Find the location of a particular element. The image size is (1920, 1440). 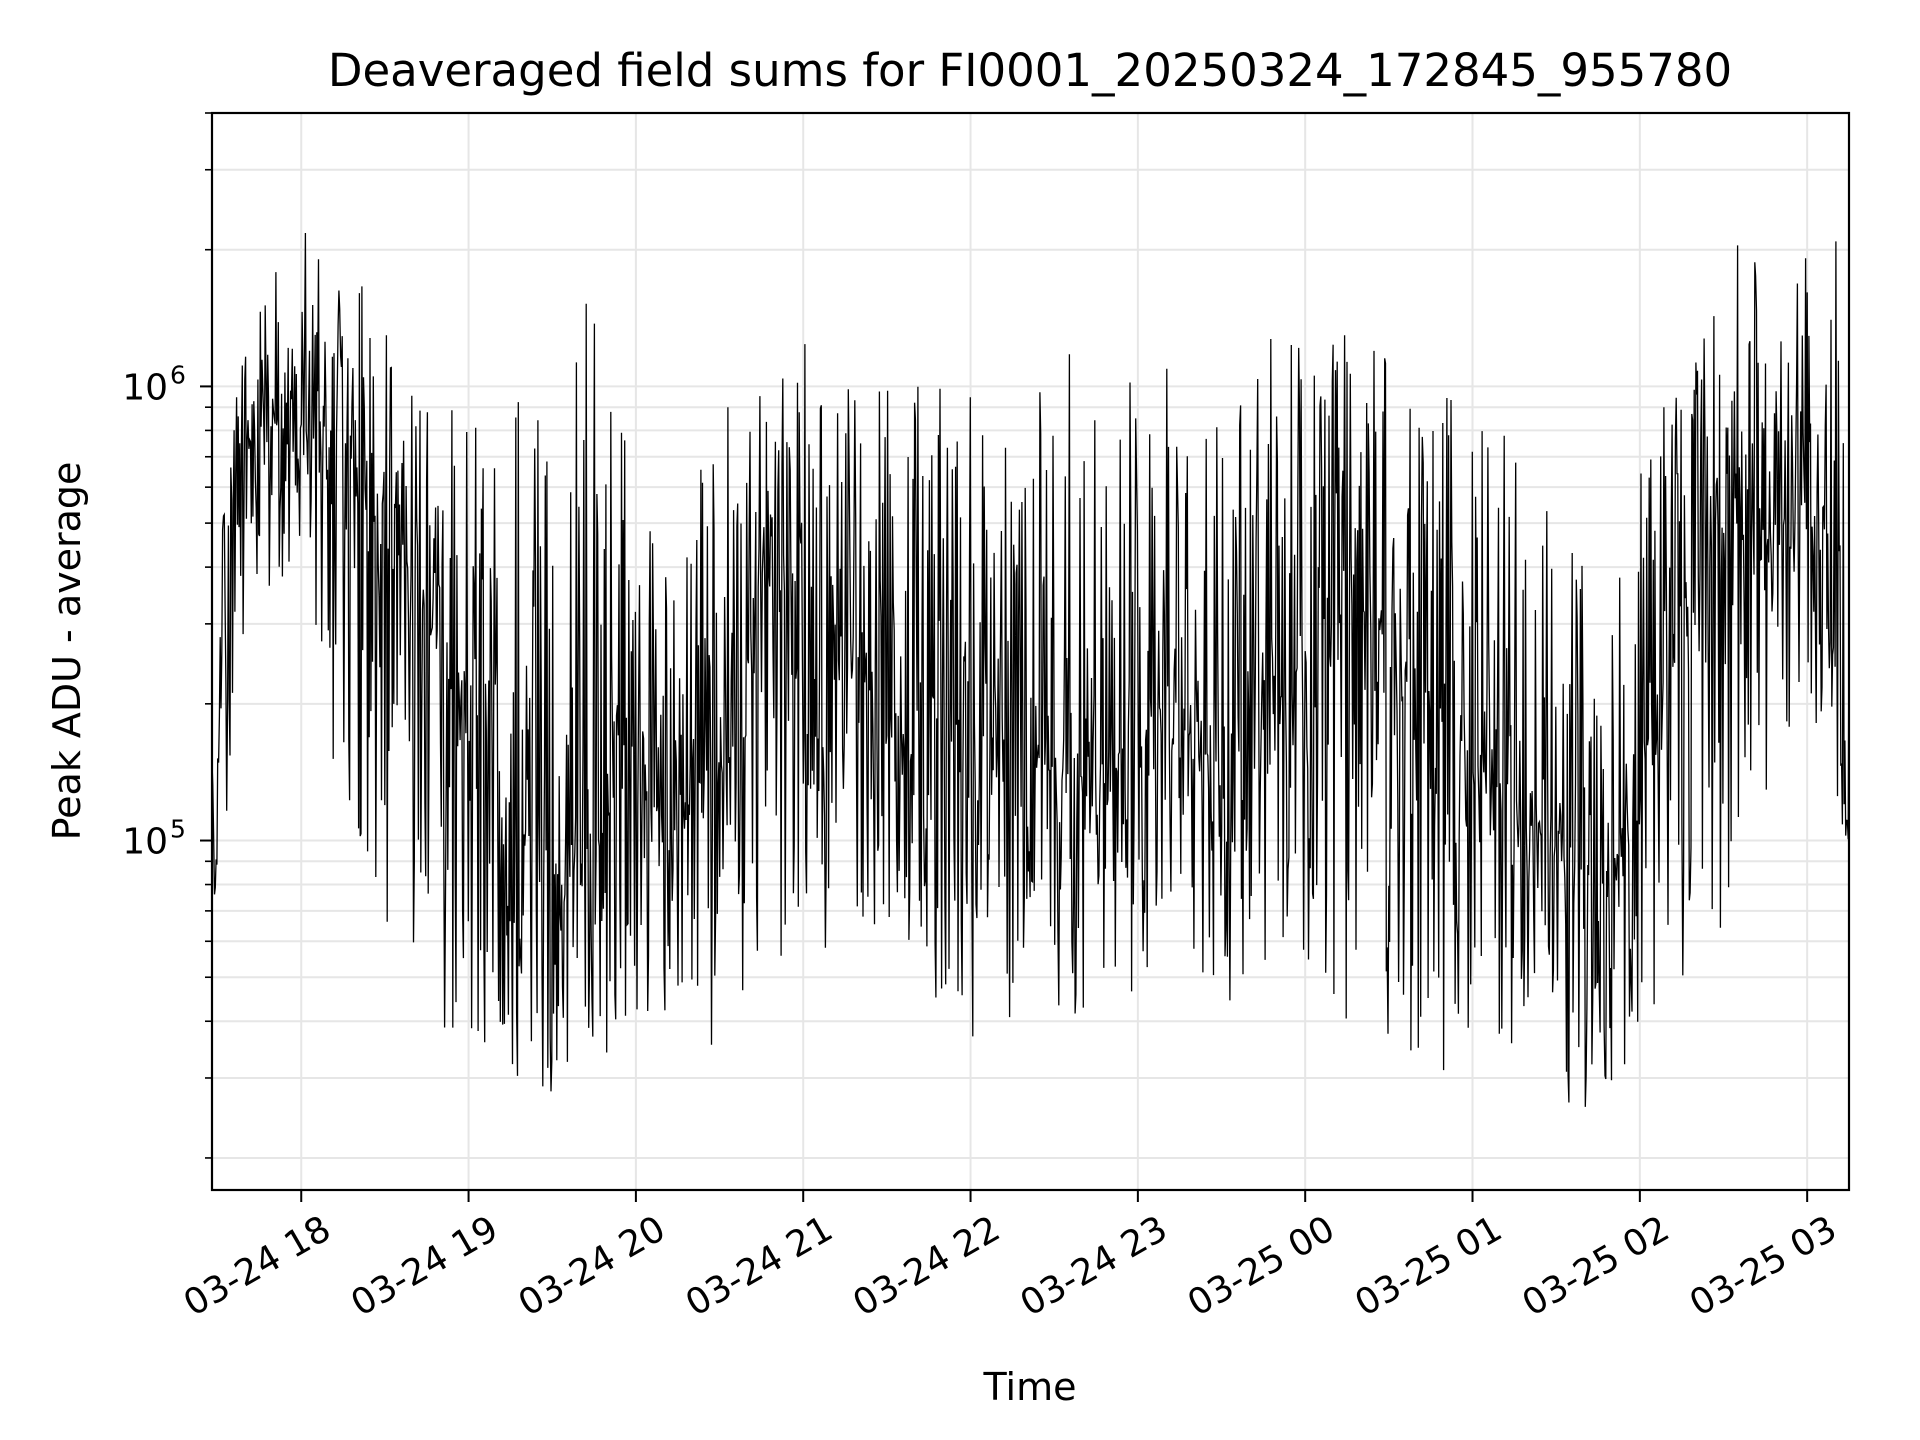

x-tick-label: 03-24 21 is located at coordinates (759, 1266).